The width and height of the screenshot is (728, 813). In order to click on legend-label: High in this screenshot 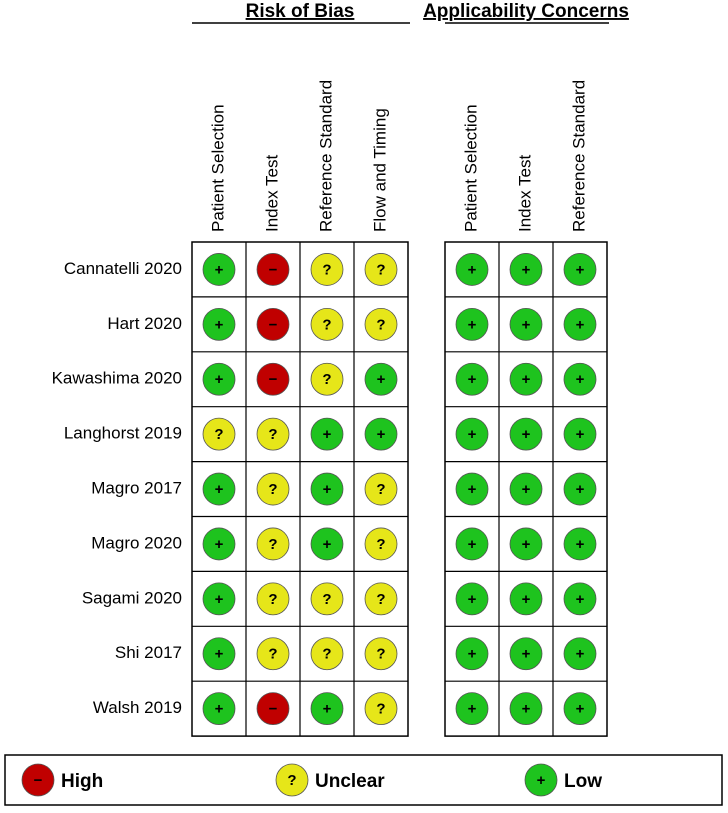, I will do `click(82, 781)`.